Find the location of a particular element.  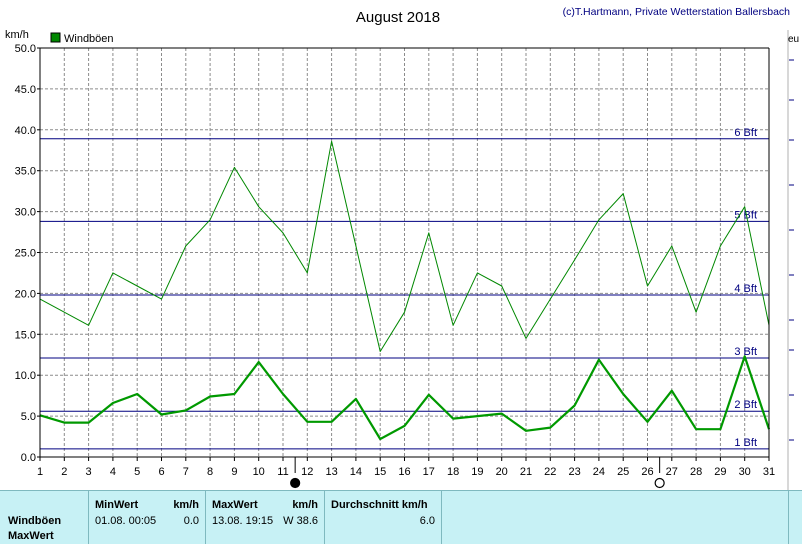

x-tick-label: 21 is located at coordinates (526, 472).